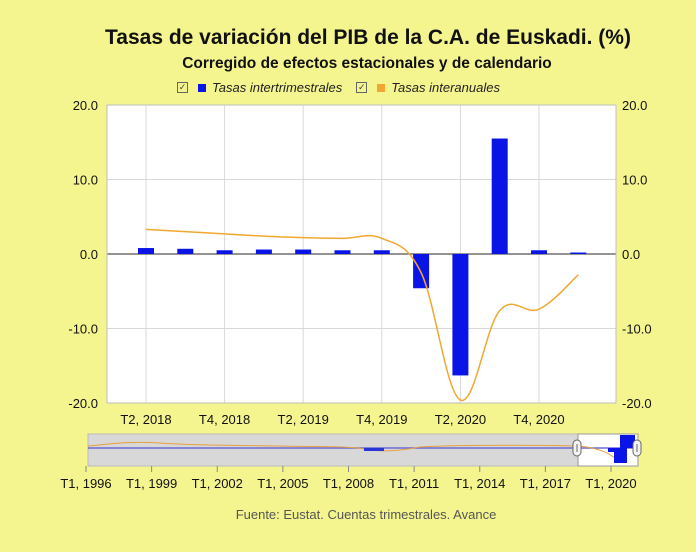 The image size is (696, 552). What do you see at coordinates (479, 483) in the screenshot?
I see `navigator-tick-label: T1, 2014` at bounding box center [479, 483].